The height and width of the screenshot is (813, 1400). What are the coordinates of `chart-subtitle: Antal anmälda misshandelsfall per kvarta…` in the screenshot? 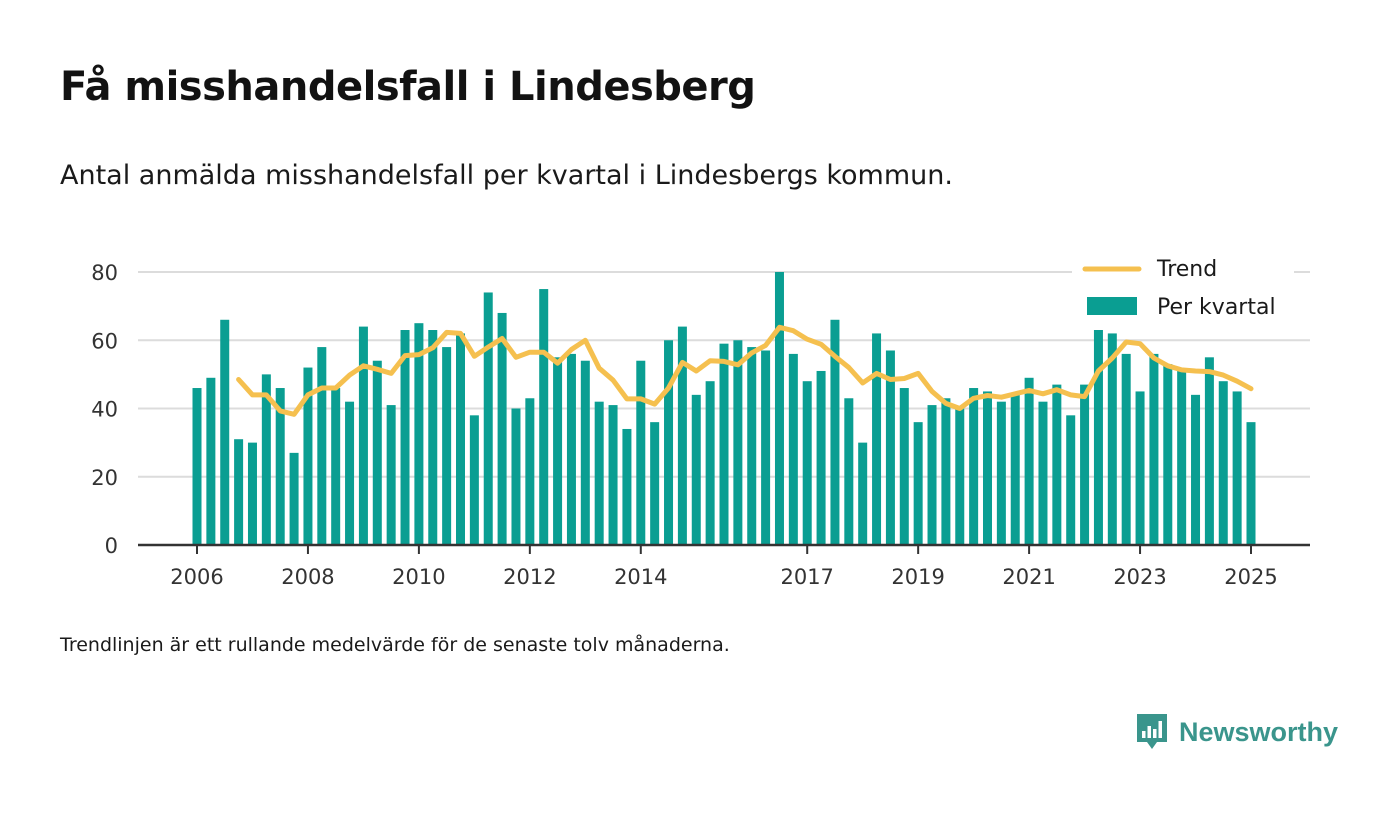 It's located at (506, 175).